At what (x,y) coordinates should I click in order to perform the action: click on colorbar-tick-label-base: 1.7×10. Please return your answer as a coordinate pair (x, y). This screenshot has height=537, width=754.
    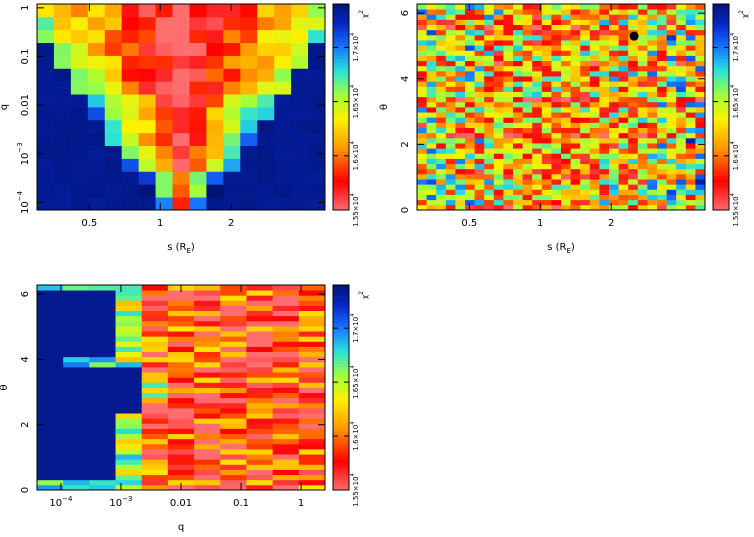
    Looking at the image, I should click on (736, 49).